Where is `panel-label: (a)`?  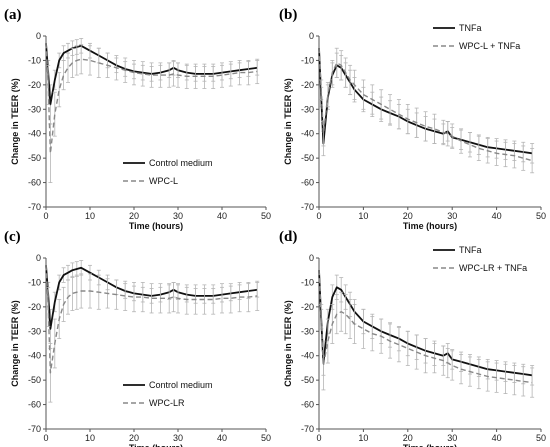
panel-label: (a) is located at coordinates (13, 15).